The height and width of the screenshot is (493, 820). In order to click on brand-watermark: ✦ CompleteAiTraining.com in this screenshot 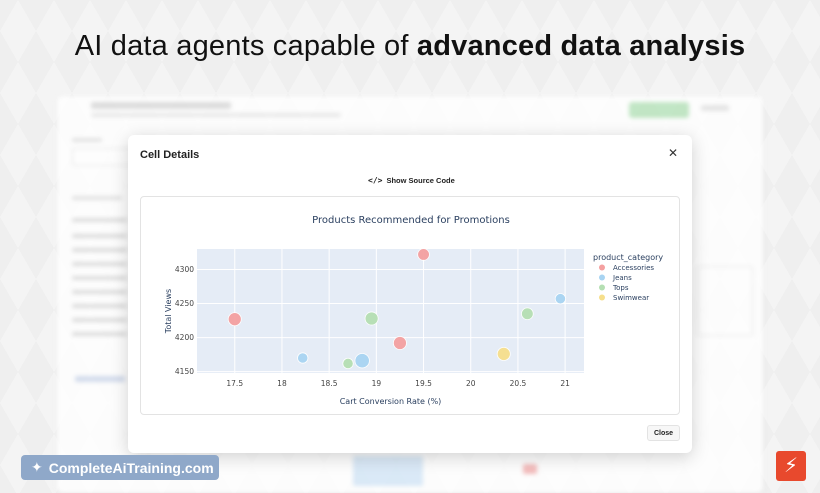, I will do `click(120, 467)`.